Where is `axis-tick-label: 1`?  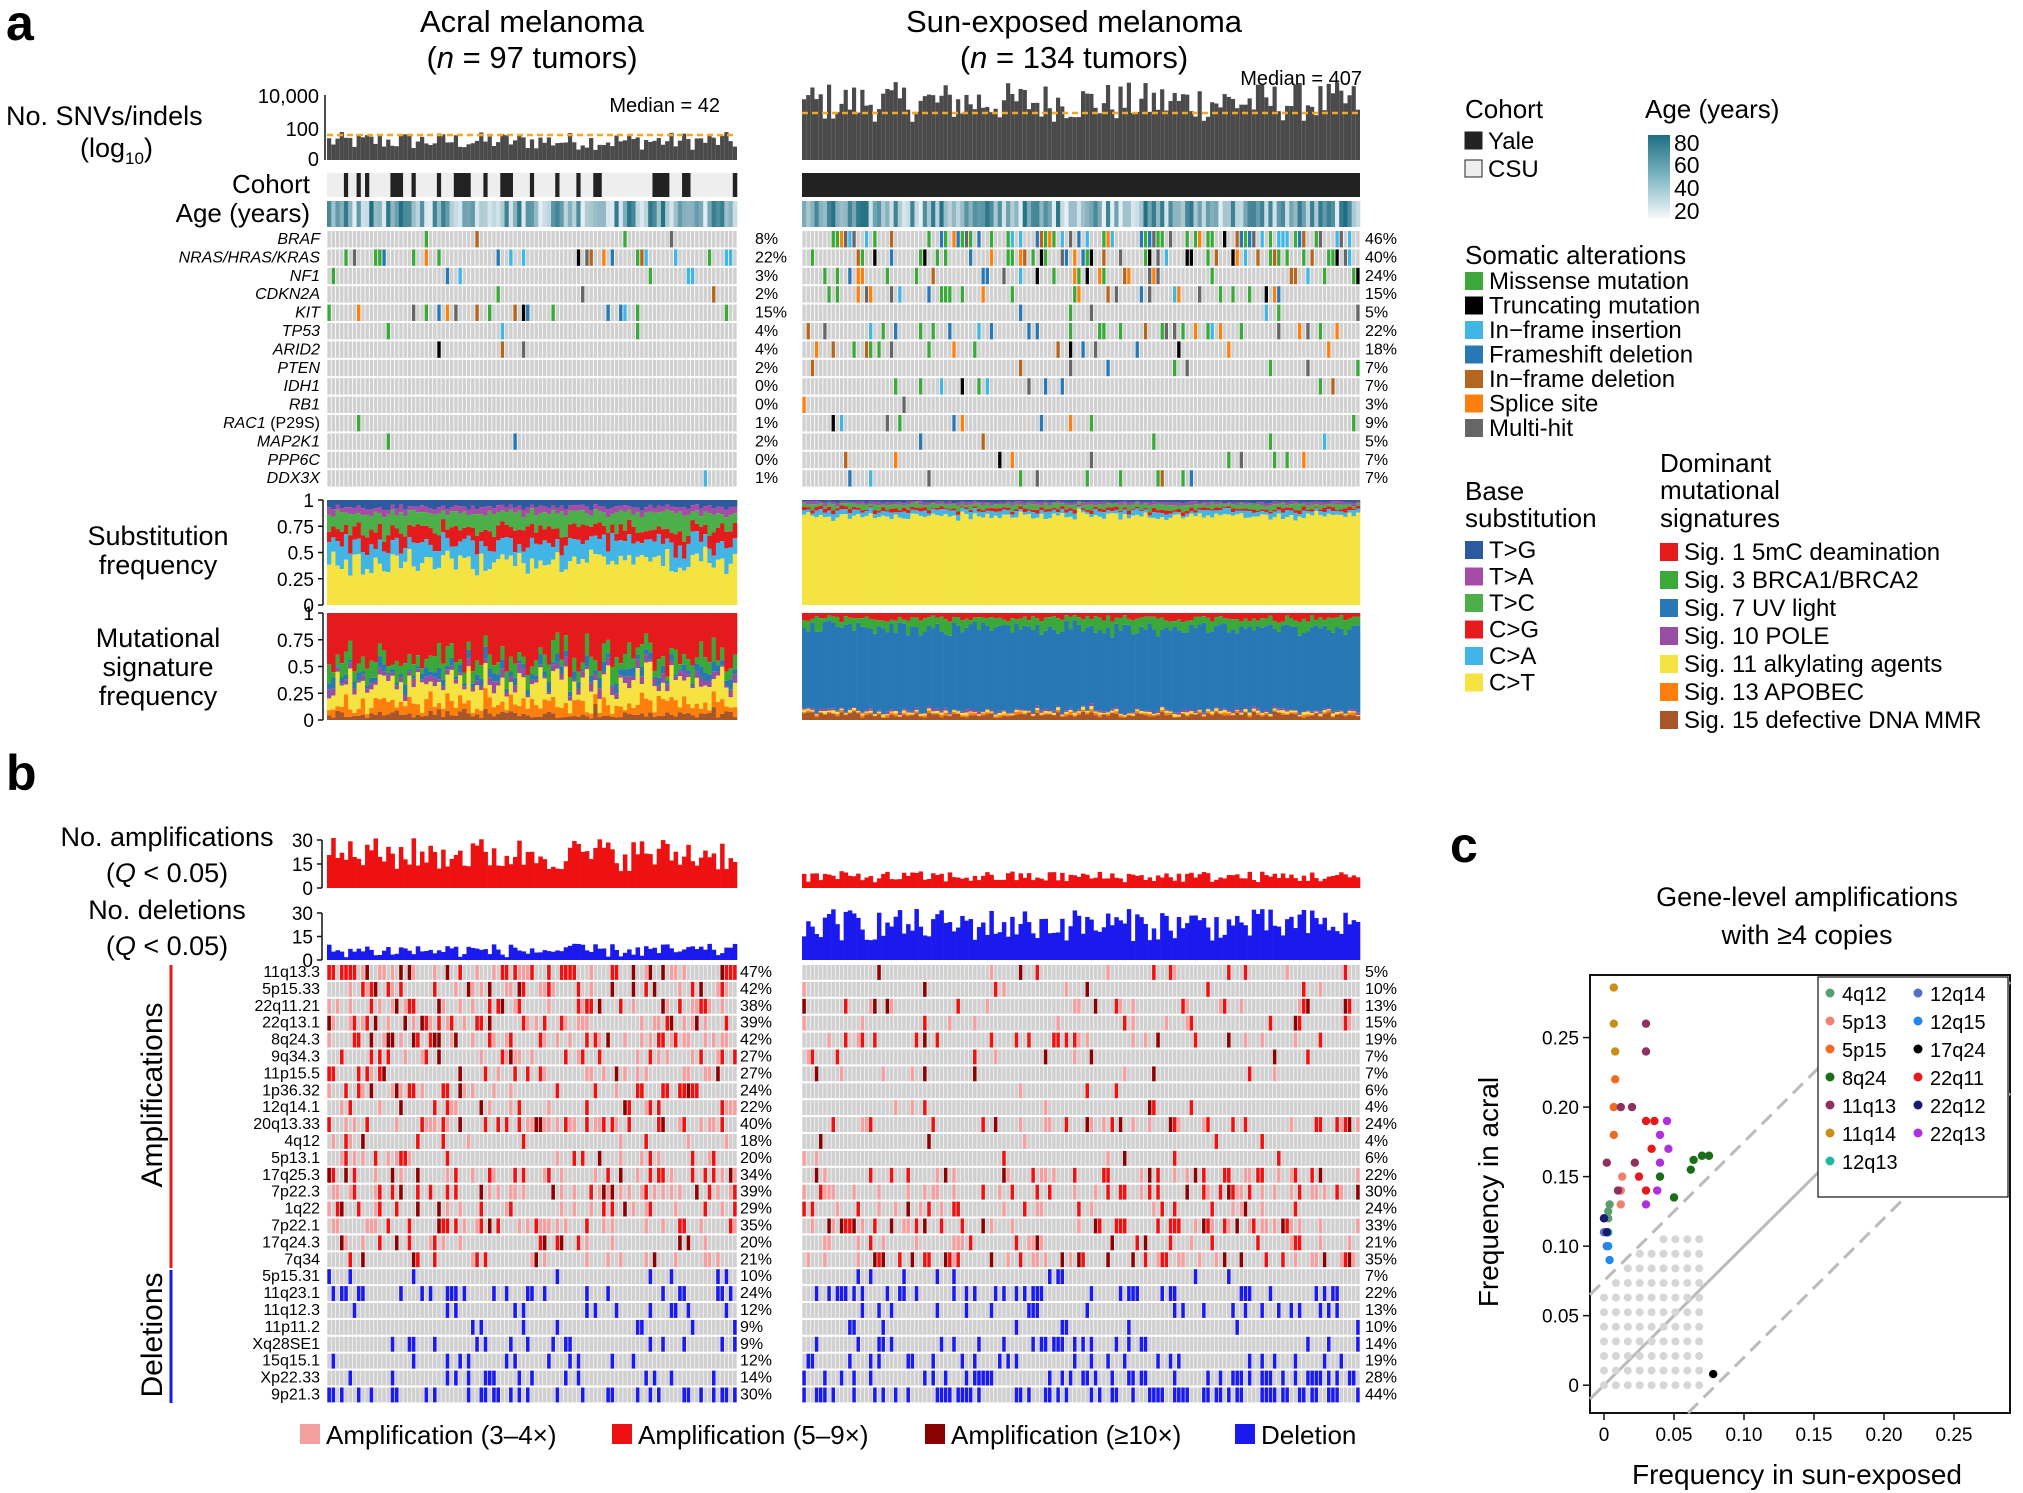
axis-tick-label: 1 is located at coordinates (308, 501).